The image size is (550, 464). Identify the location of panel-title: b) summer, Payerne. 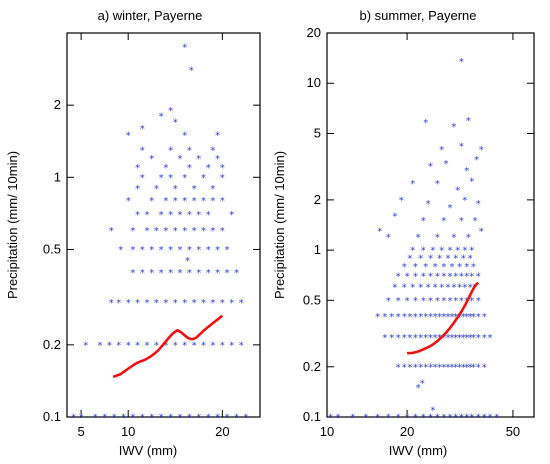
(417, 15).